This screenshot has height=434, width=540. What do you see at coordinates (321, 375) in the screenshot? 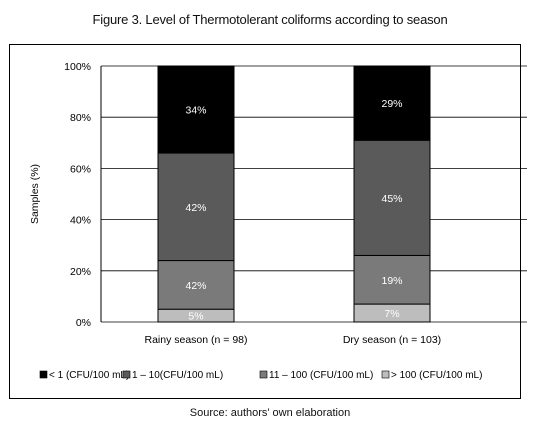
I see `legend-label: 11 – 100 (CFU/100 mL)` at bounding box center [321, 375].